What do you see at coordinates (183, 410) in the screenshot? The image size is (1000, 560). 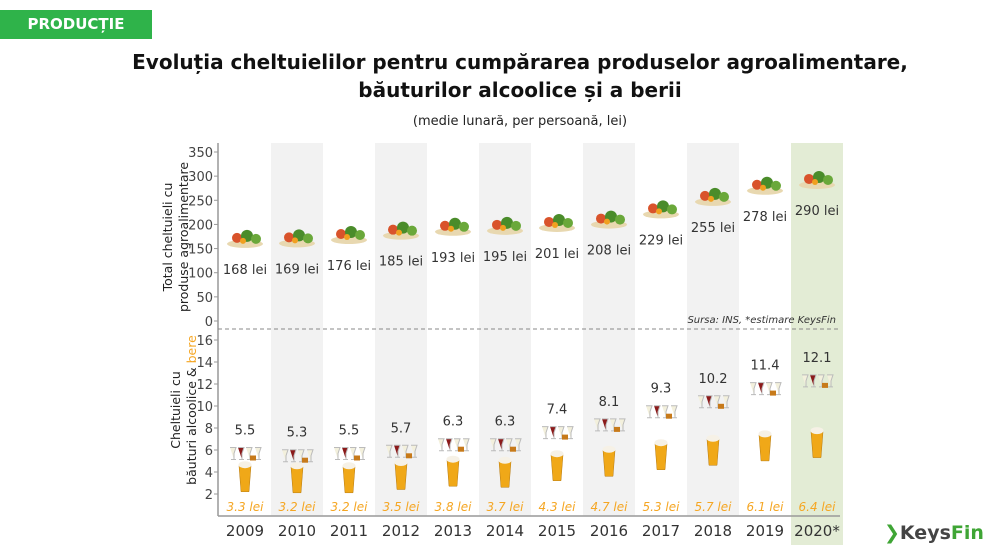 I see `y-label-bottom: Cheltuieli cubăuturi alcoolice & bere` at bounding box center [183, 410].